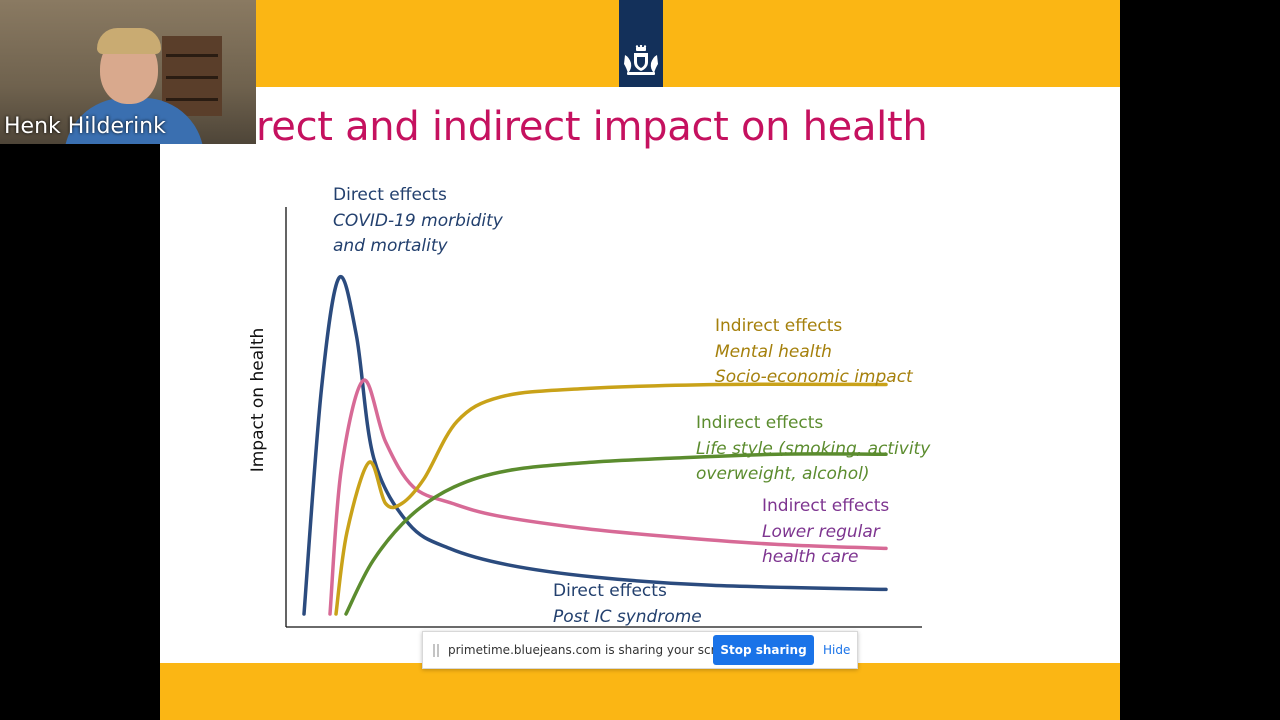  I want to click on label-indirect-care-heading: Indirect effects, so click(826, 506).